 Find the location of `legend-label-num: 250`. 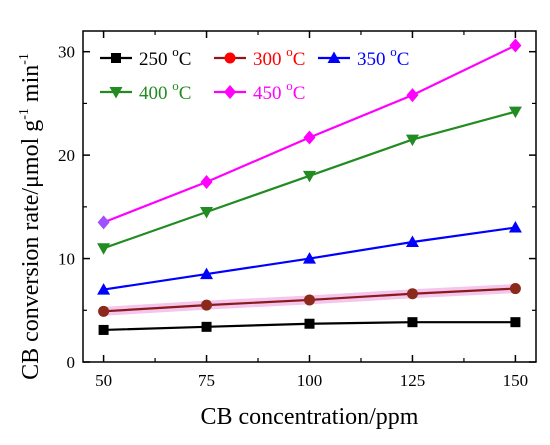

legend-label-num: 250 is located at coordinates (155, 59).